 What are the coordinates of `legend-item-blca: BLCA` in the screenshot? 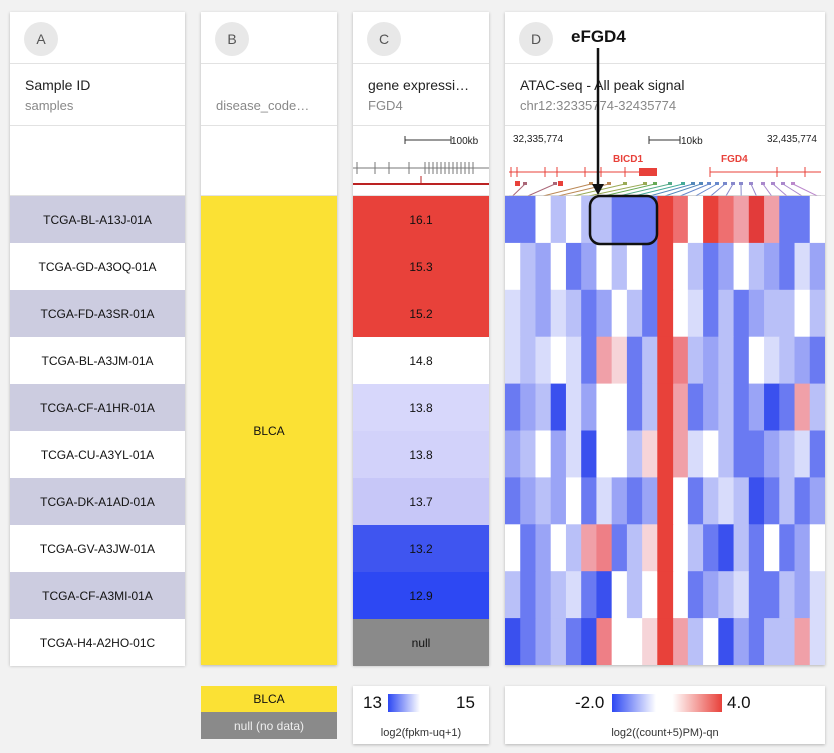 It's located at (269, 699).